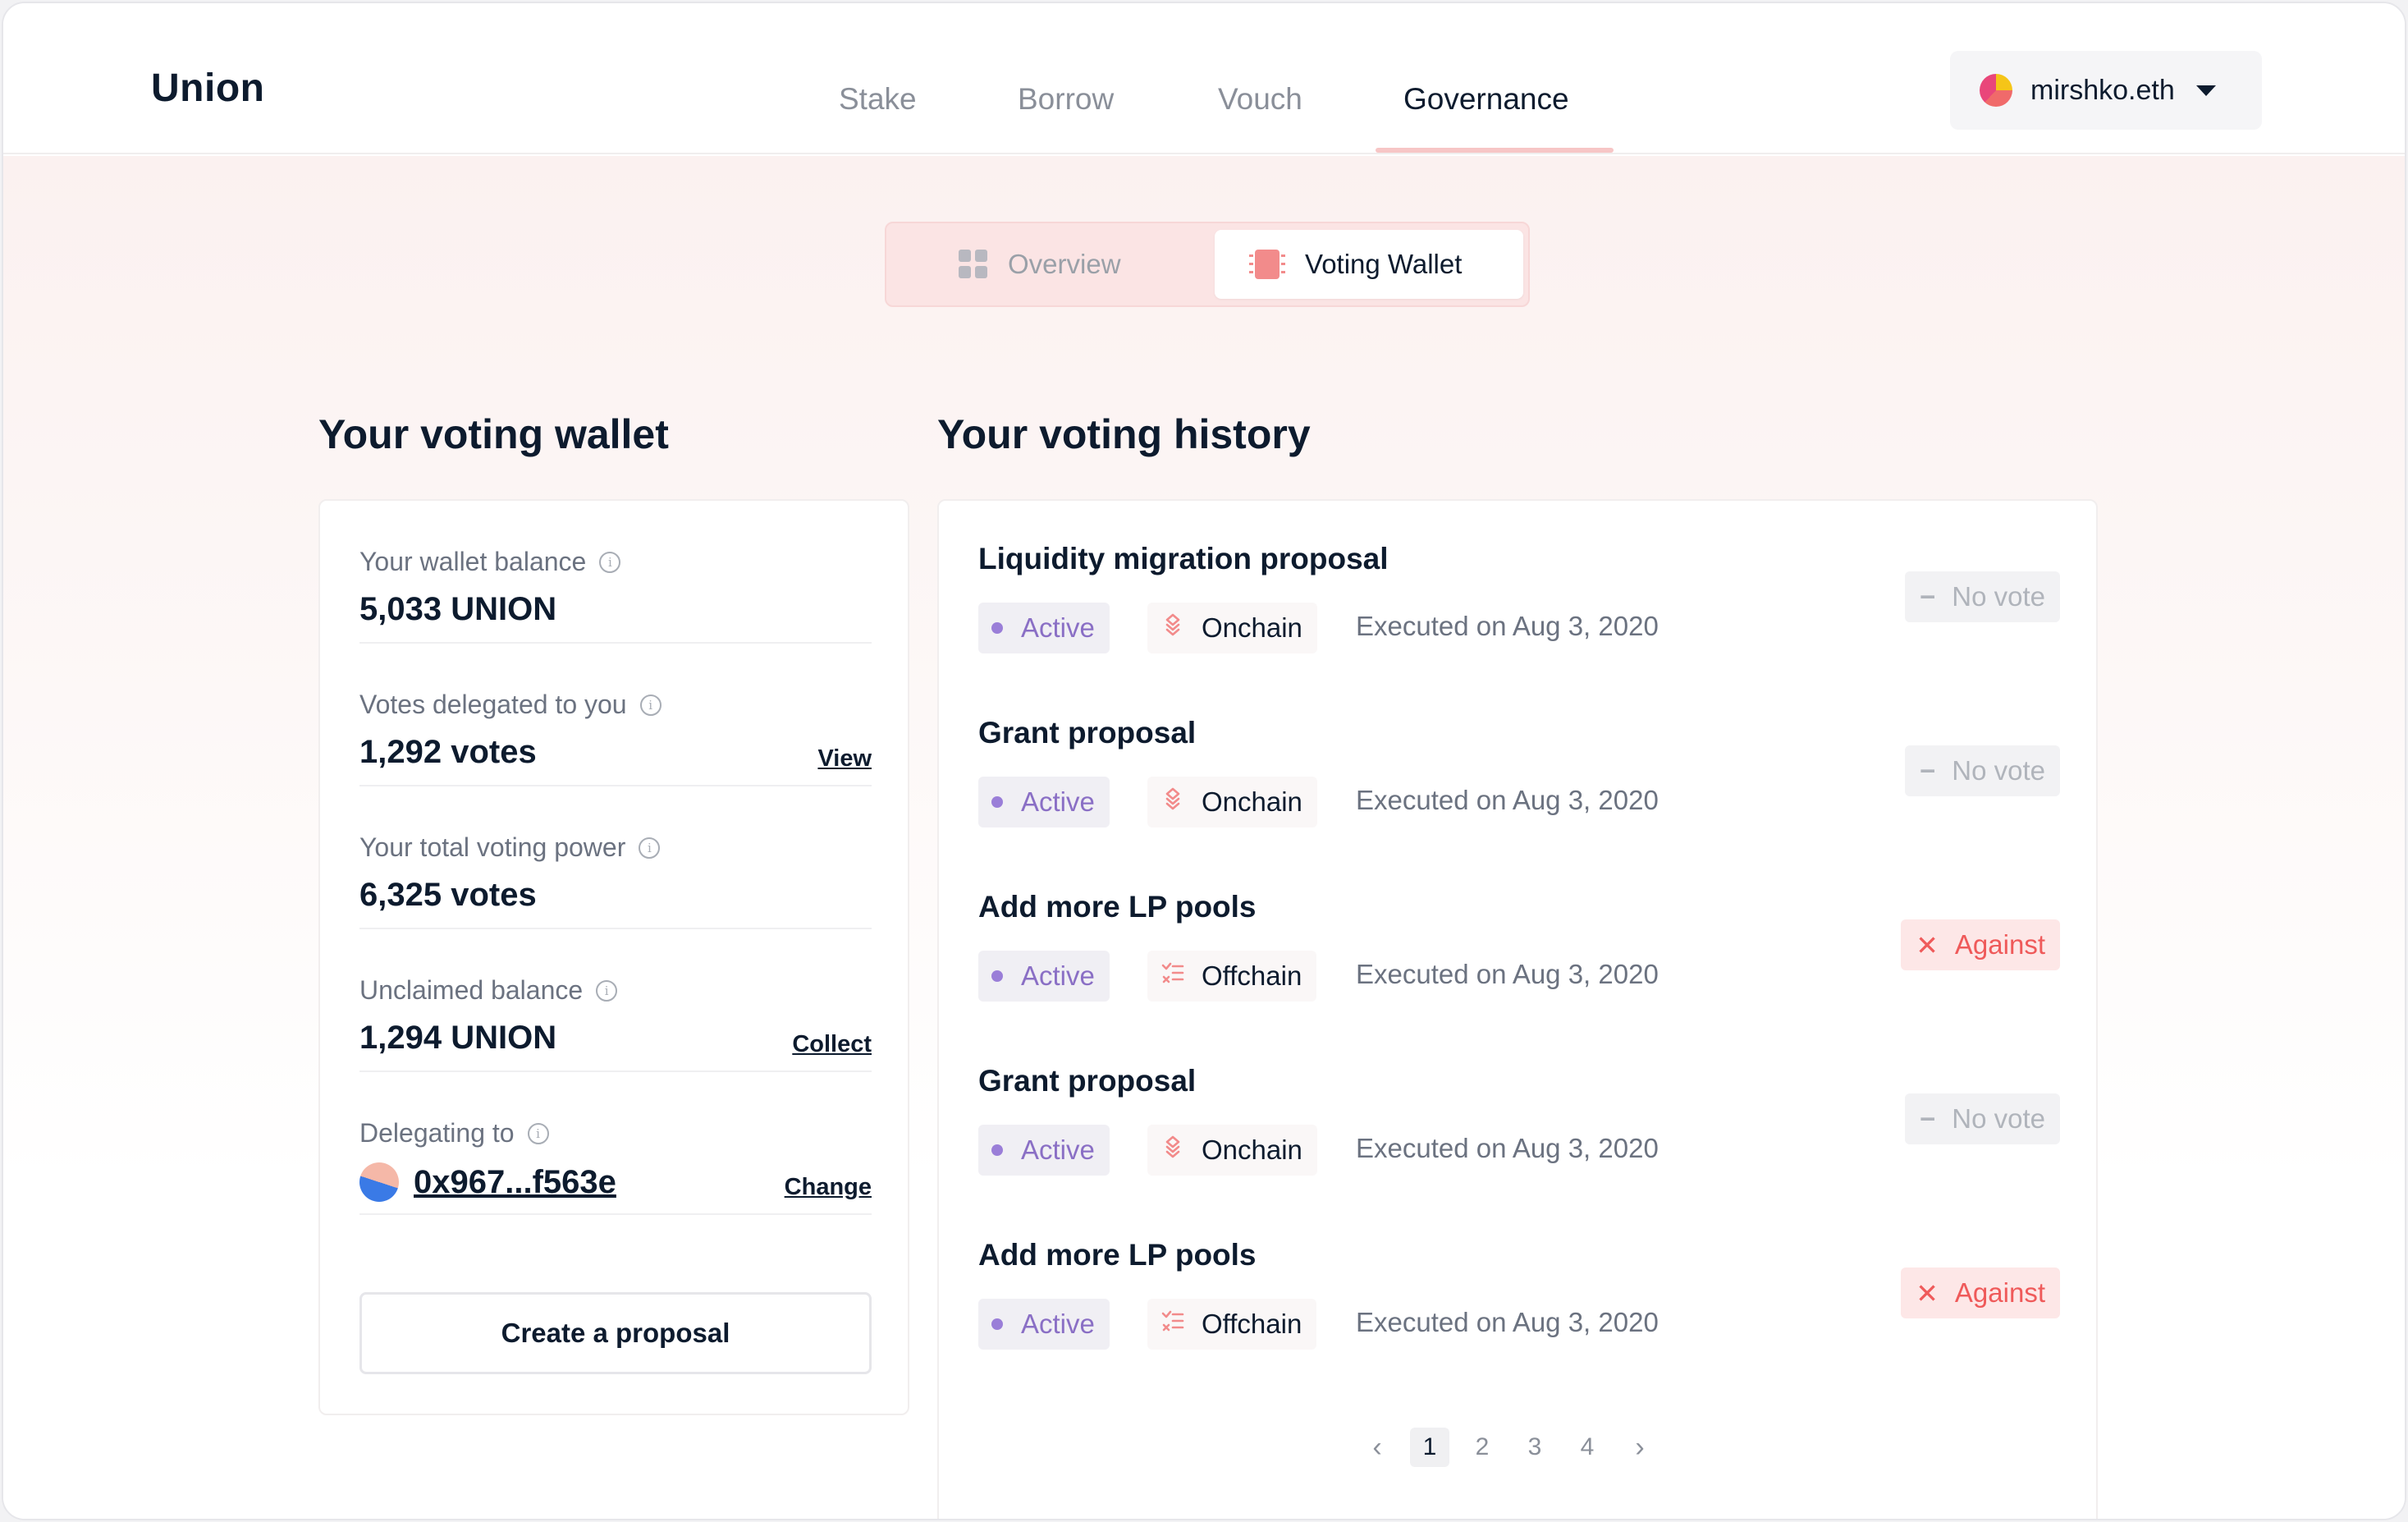 This screenshot has height=1522, width=2408. I want to click on total-voting-power-value: 6,325 votes, so click(448, 895).